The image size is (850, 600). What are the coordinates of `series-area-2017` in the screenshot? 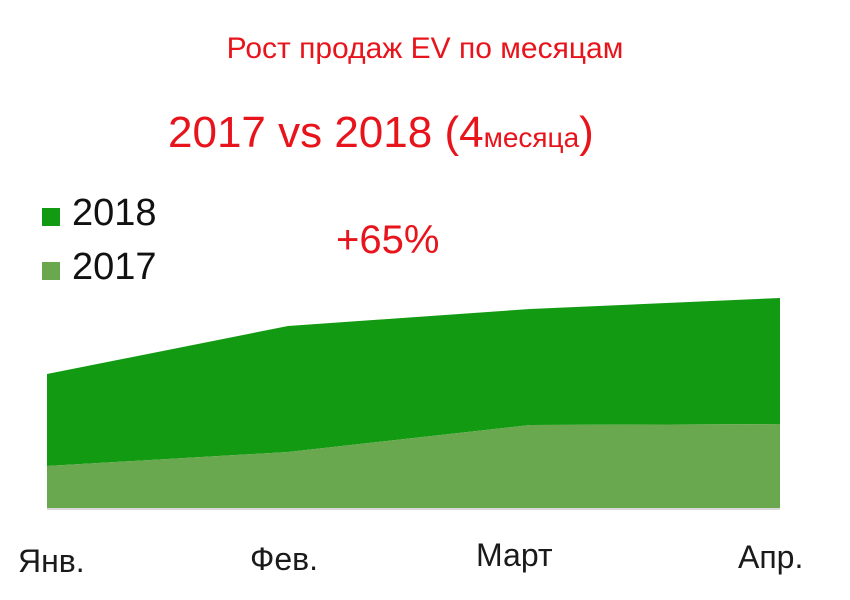 It's located at (413, 466).